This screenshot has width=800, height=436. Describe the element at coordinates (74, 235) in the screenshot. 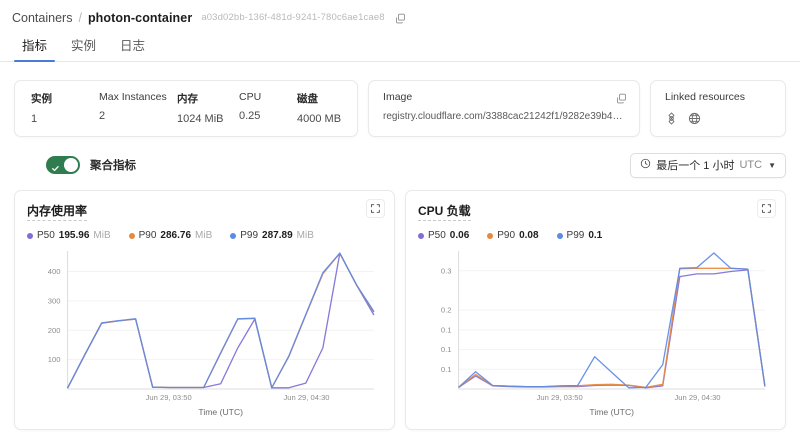

I see `legend-value-p50: 195.96` at that location.